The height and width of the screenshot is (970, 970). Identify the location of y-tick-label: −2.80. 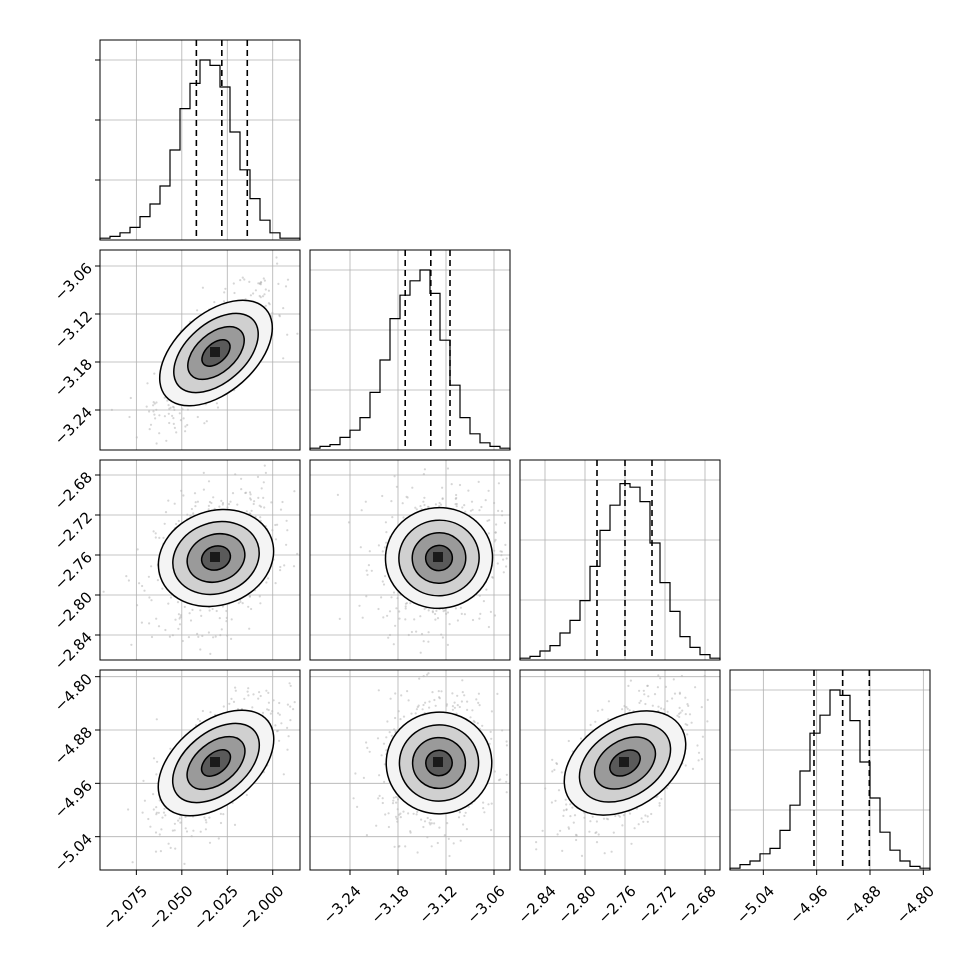
(73, 610).